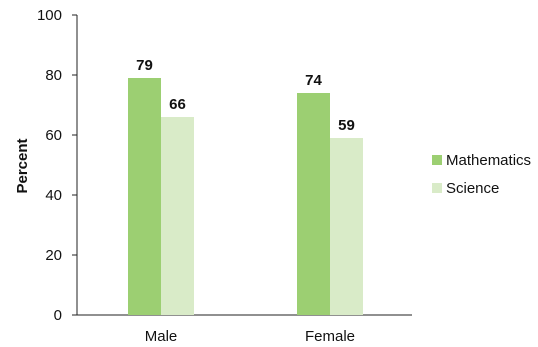 The width and height of the screenshot is (538, 347). Describe the element at coordinates (472, 188) in the screenshot. I see `legend-label-science: Science` at that location.